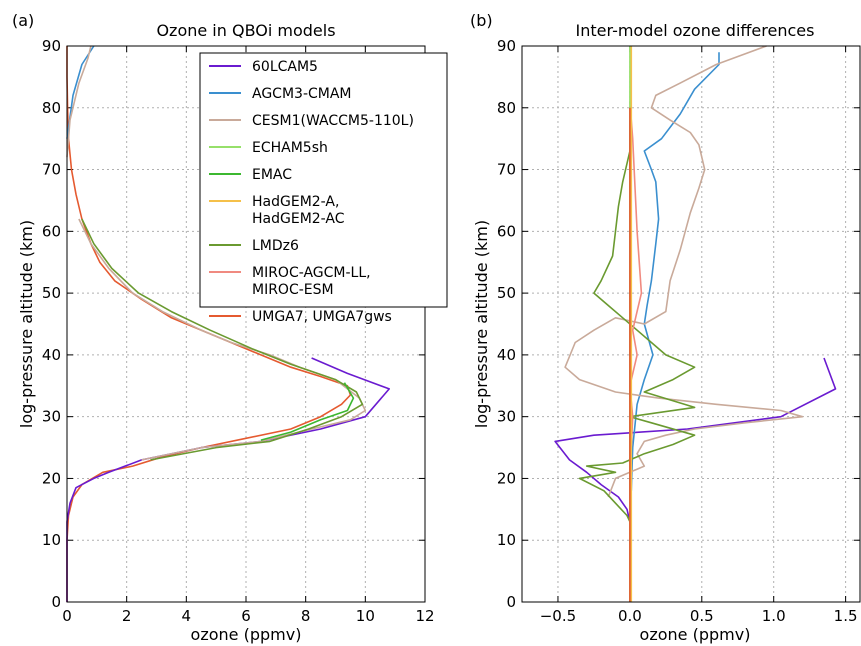 The width and height of the screenshot is (861, 646). What do you see at coordinates (630, 616) in the screenshot?
I see `panel-b-xtick-label: 0.0` at bounding box center [630, 616].